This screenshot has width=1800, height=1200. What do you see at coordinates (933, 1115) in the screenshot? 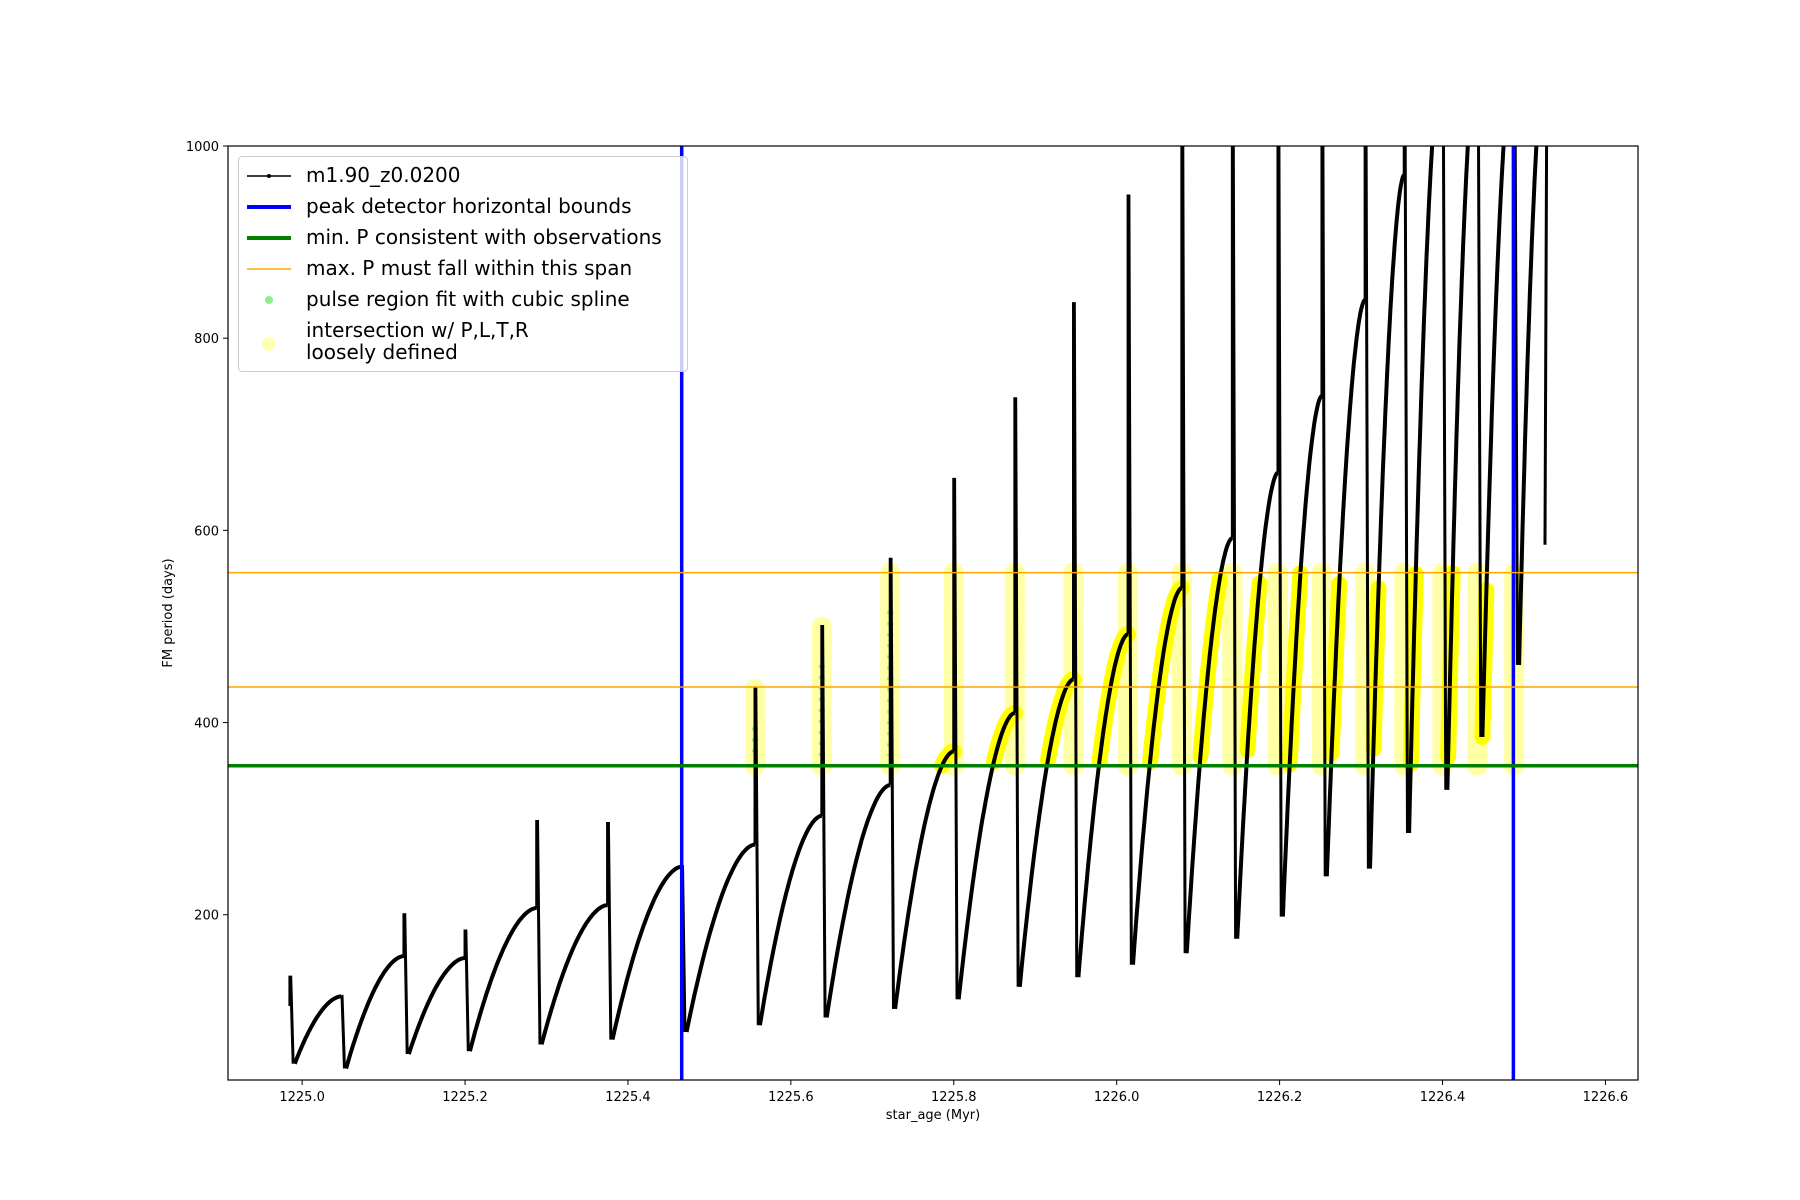
I see `x-axis-label: star_age (Myr)` at bounding box center [933, 1115].